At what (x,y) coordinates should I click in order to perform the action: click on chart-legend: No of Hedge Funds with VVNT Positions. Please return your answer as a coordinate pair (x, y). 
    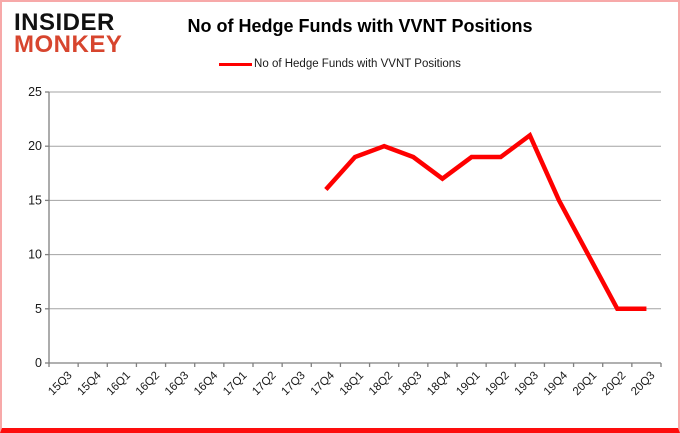
    Looking at the image, I should click on (340, 64).